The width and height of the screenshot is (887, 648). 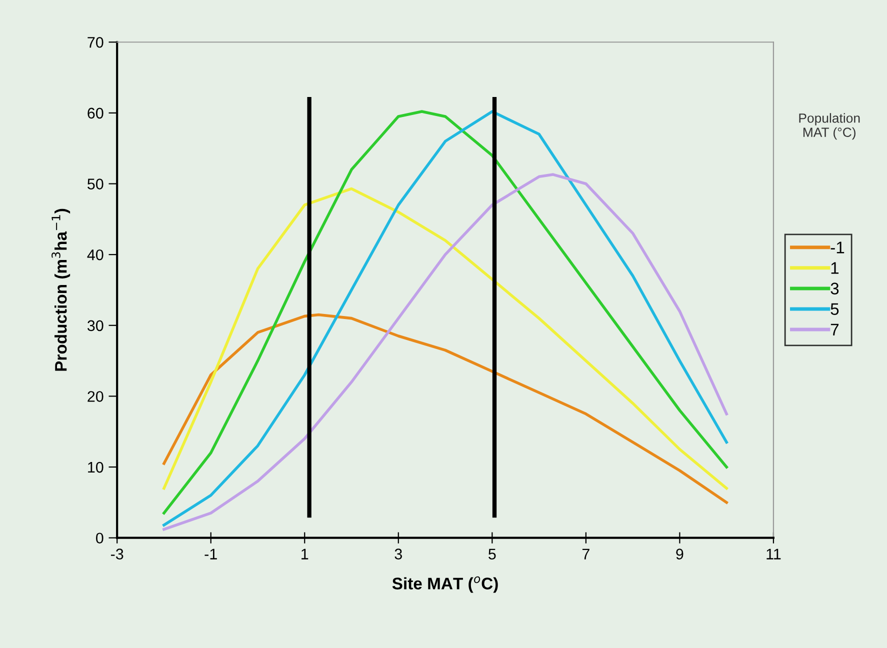 What do you see at coordinates (96, 113) in the screenshot?
I see `y-tick-label: 60` at bounding box center [96, 113].